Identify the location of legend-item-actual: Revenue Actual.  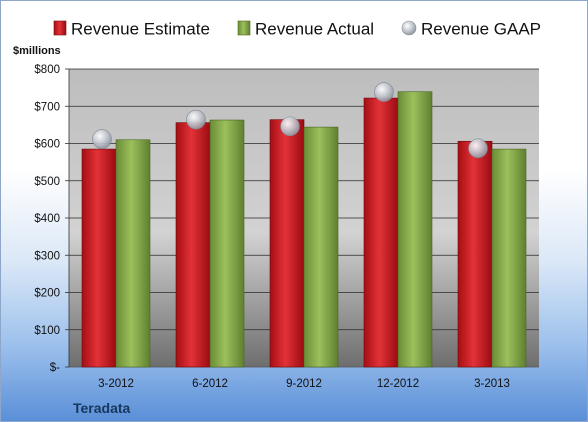
(305, 29).